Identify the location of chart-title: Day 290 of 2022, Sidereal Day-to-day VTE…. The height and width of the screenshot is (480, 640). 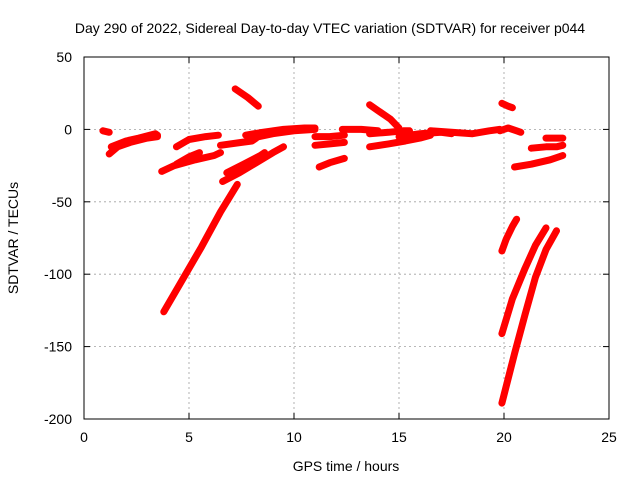
(330, 28).